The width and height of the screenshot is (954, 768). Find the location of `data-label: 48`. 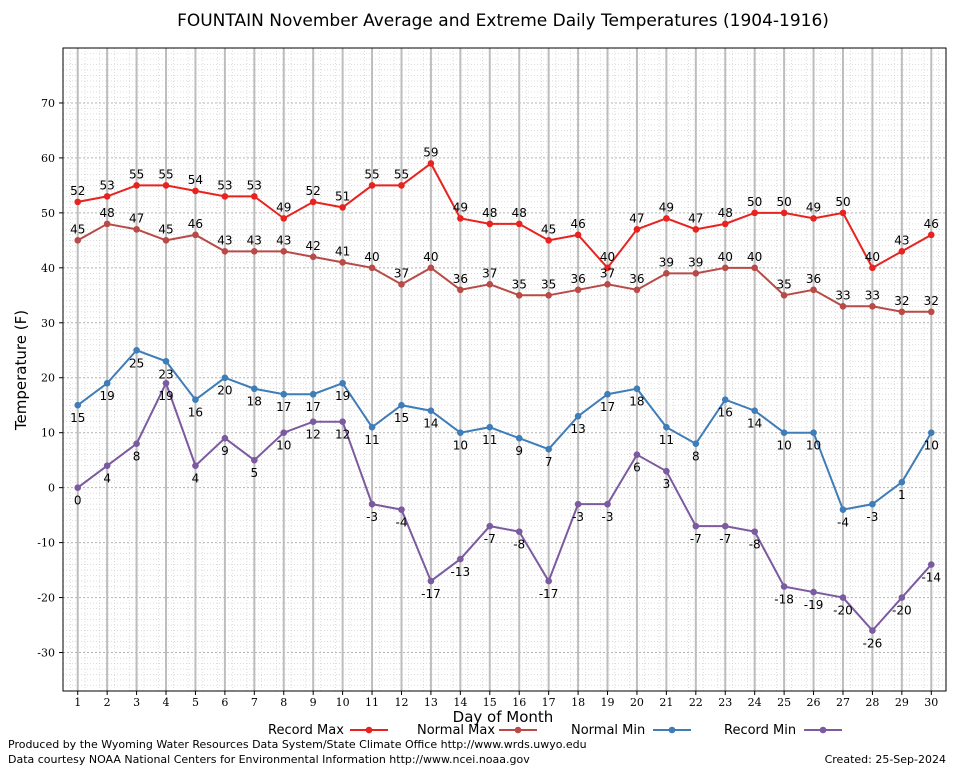

data-label: 48 is located at coordinates (489, 213).